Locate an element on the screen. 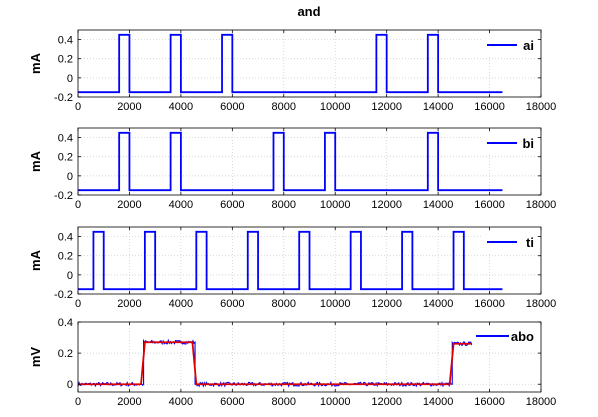 This screenshot has width=598, height=417. series-line-bi is located at coordinates (290, 161).